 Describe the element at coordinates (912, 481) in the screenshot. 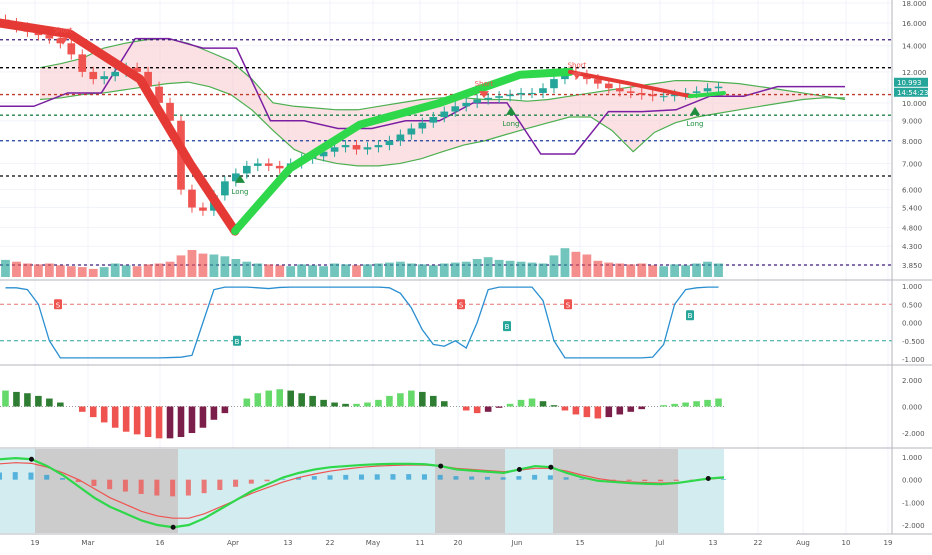

I see `osc3-tick-label: 0.000` at that location.